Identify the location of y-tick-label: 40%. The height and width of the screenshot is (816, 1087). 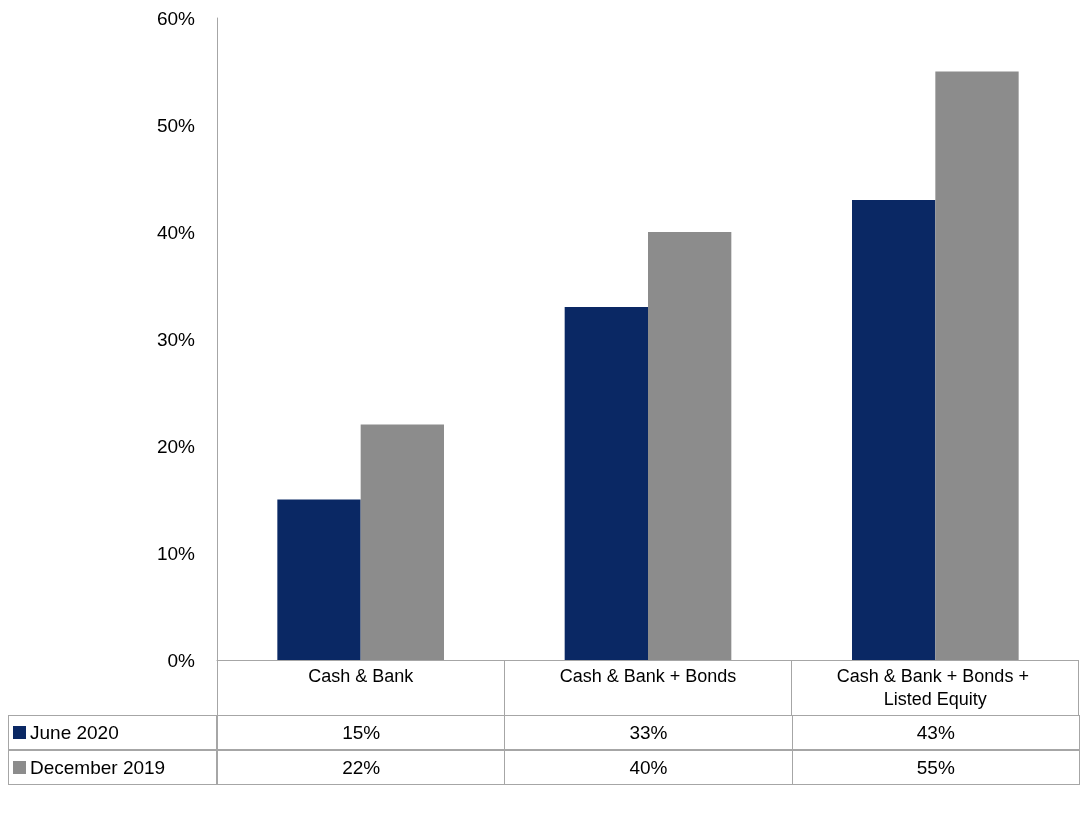
(176, 232).